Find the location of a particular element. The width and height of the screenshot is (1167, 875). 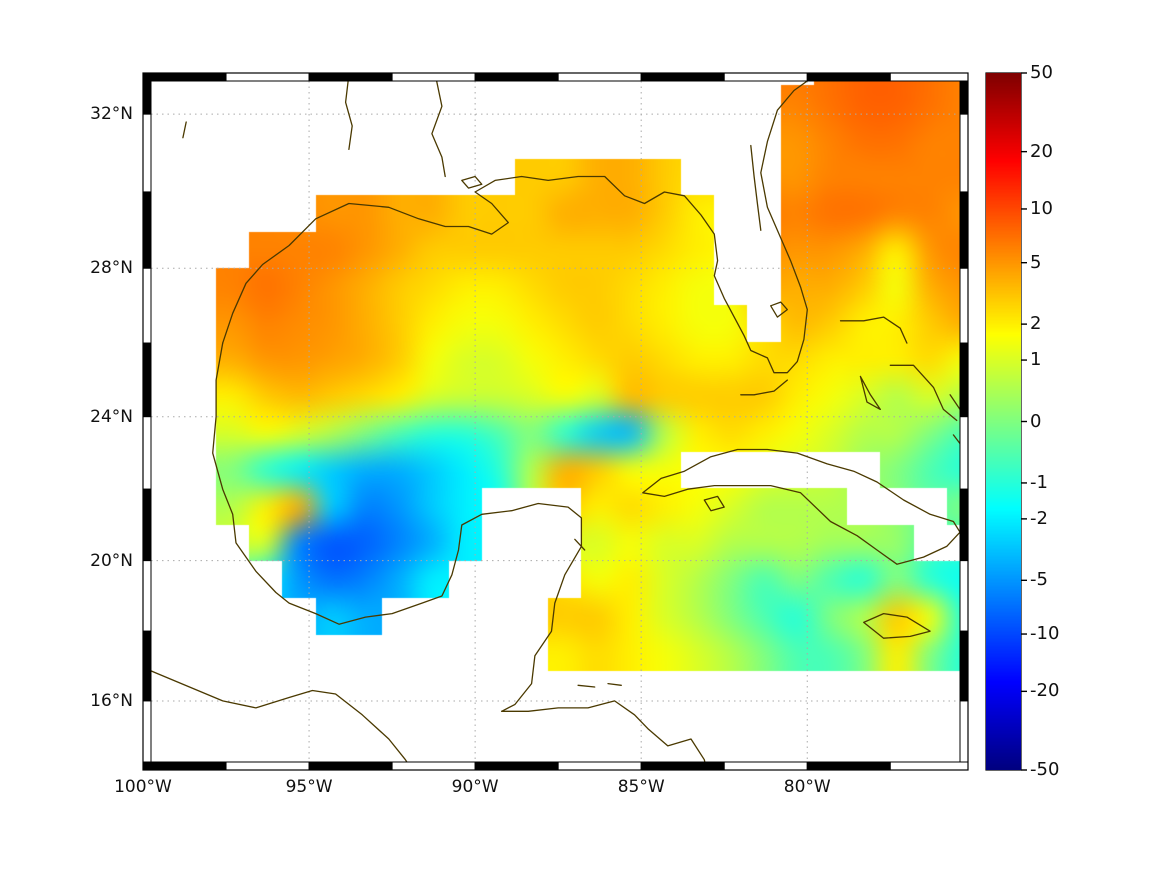

lon-tick-label: 100°W is located at coordinates (143, 787).